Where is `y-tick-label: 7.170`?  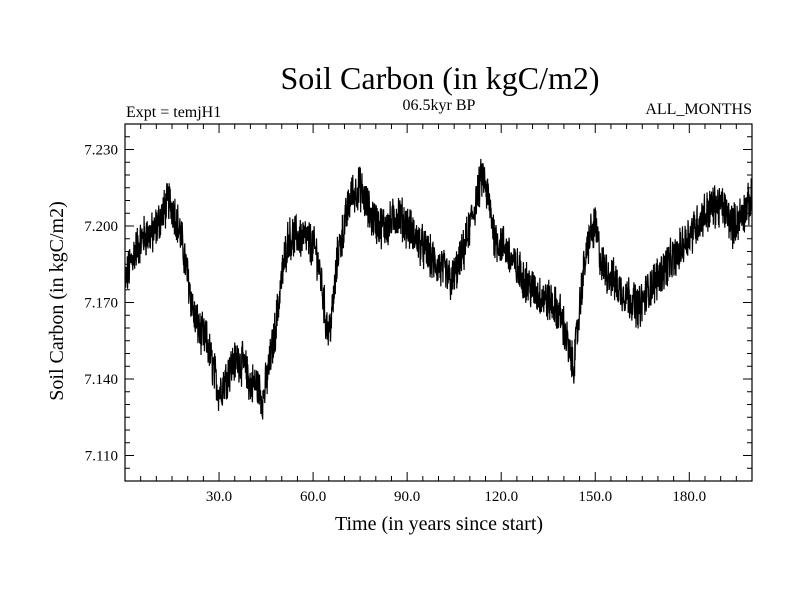 y-tick-label: 7.170 is located at coordinates (101, 304).